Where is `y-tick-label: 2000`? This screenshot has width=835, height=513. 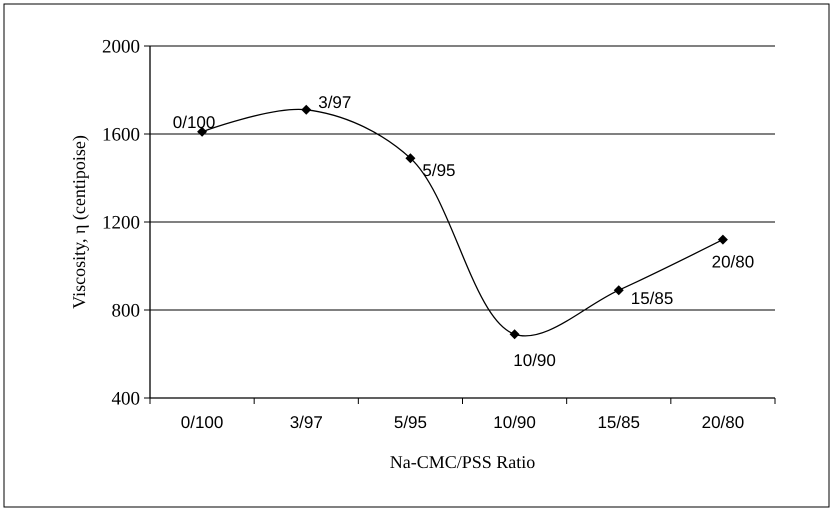
y-tick-label: 2000 is located at coordinates (121, 47).